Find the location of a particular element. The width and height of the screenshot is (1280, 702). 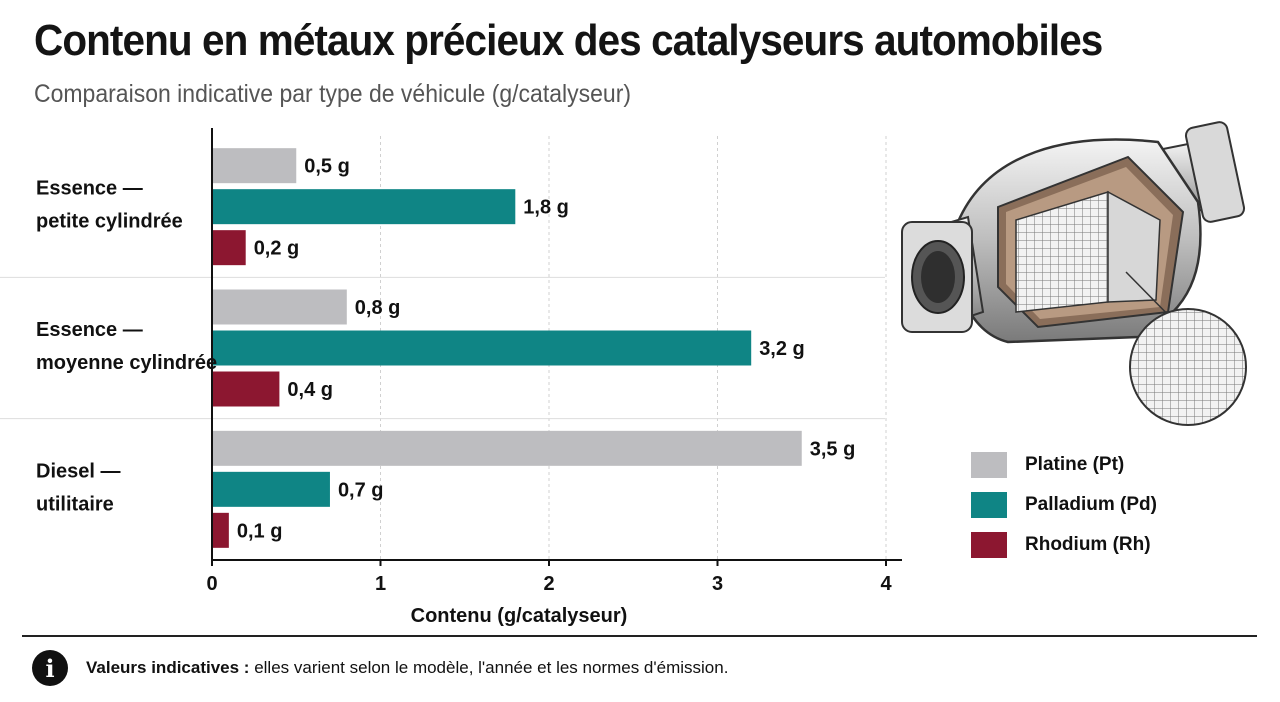

legend-item-rhodium: Rhodium (Rh) is located at coordinates (1064, 545).